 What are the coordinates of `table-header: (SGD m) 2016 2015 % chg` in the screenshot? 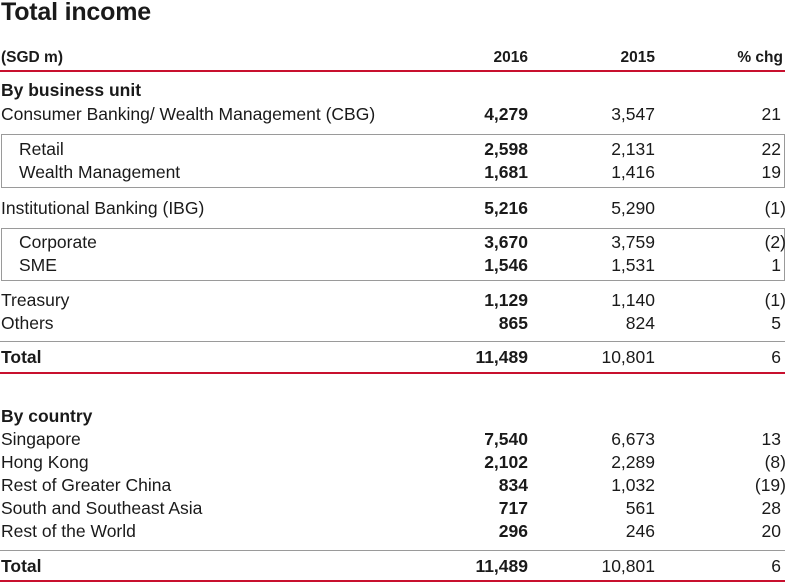 It's located at (400, 57).